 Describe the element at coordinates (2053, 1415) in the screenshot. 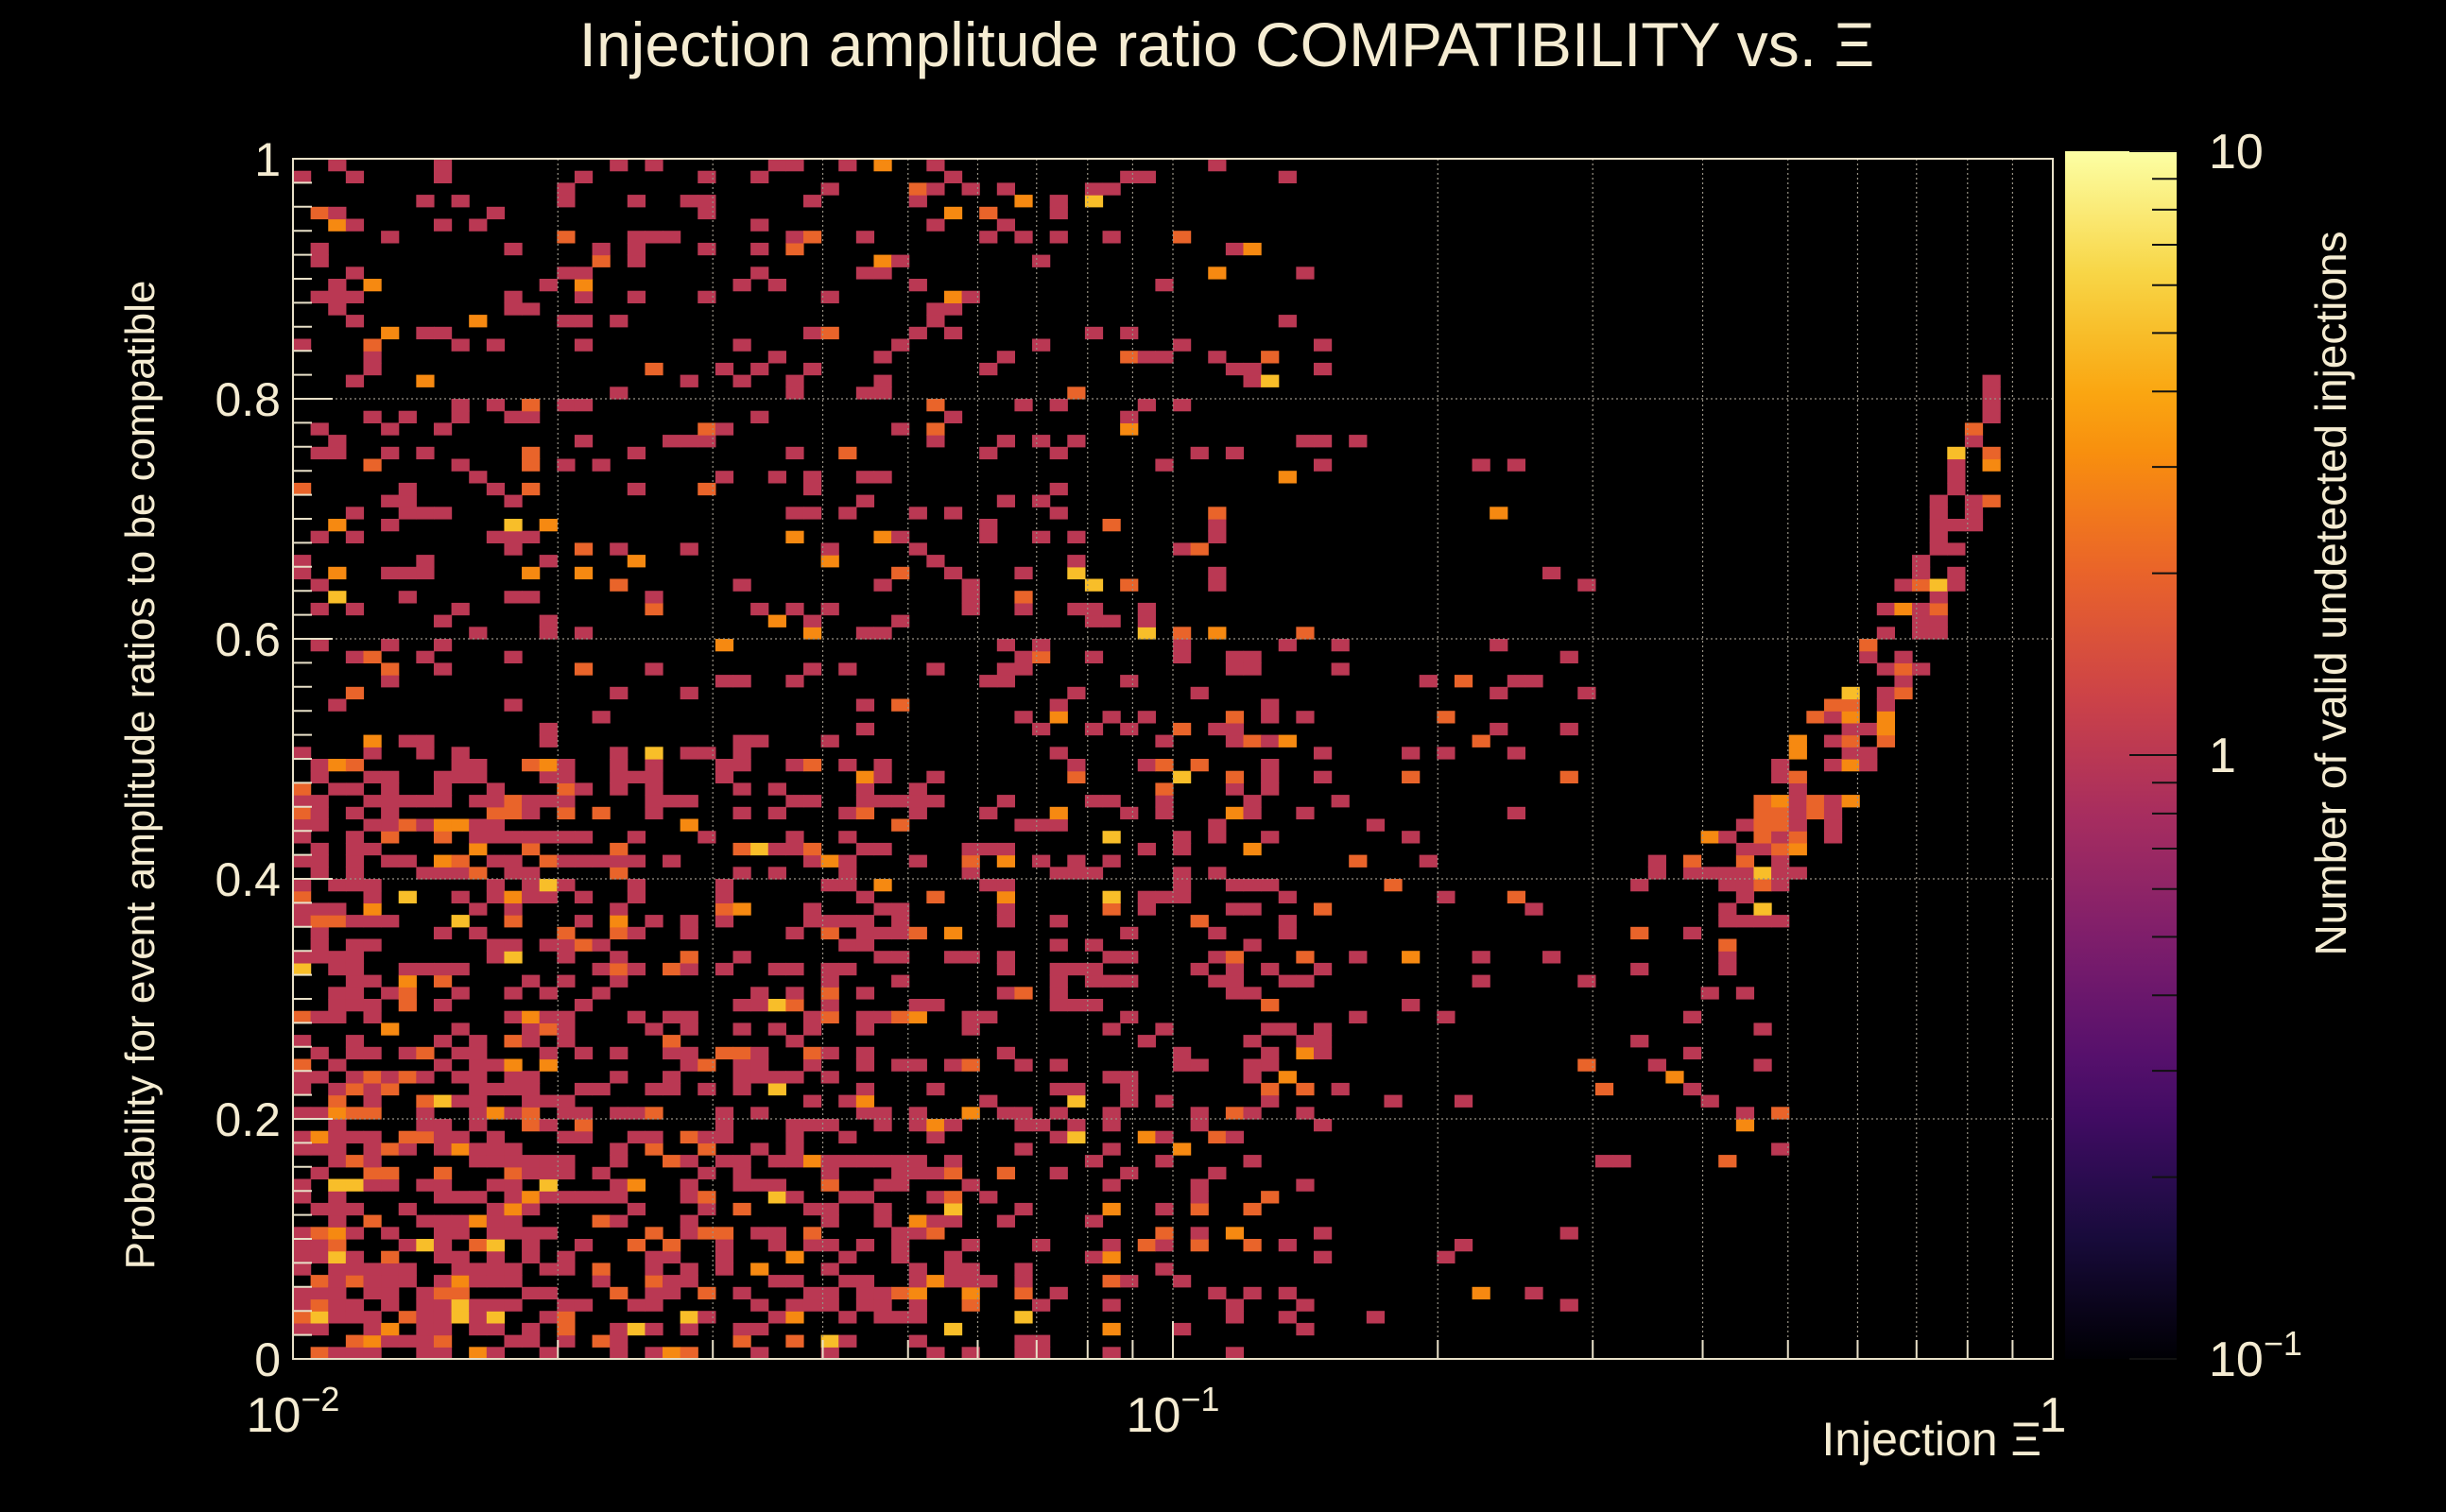

I see `x-tick-label: 1` at that location.